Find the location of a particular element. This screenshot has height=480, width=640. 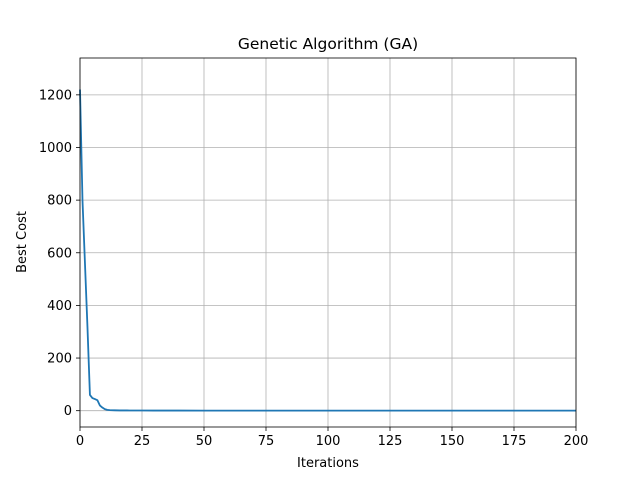

y-axis: 0 200 400 600 800 1000 1200 is located at coordinates (59, 253).